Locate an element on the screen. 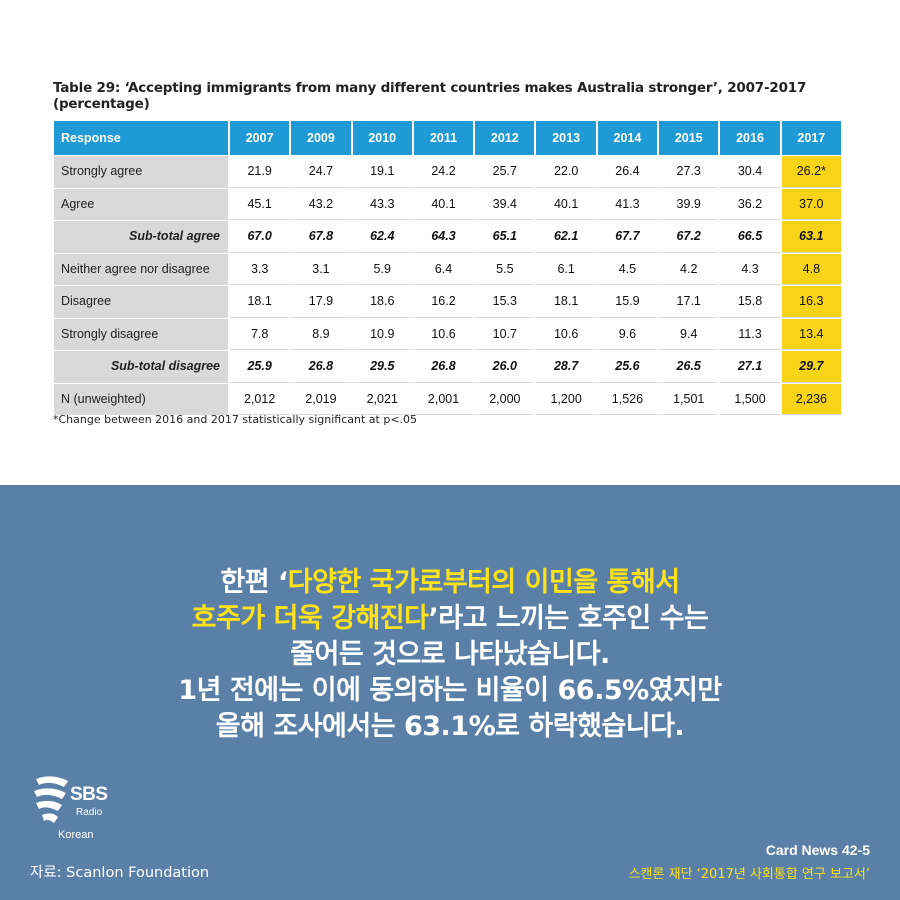 This screenshot has height=900, width=900. value-cell: 41.3 is located at coordinates (627, 204).